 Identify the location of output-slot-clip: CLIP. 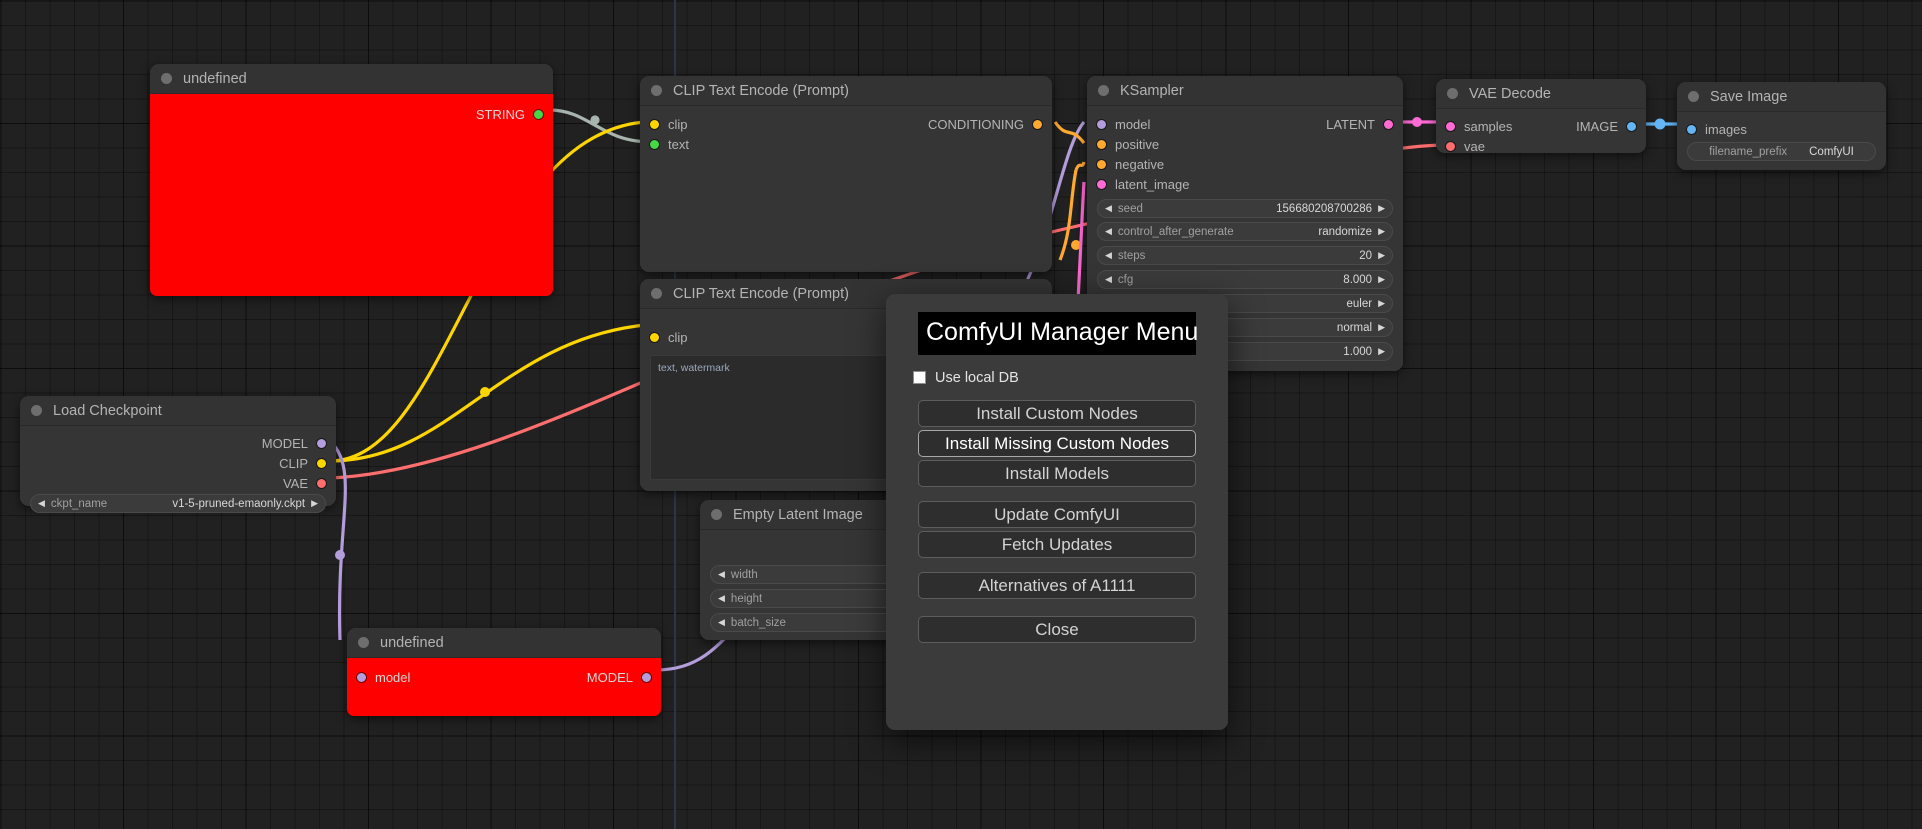
(302, 463).